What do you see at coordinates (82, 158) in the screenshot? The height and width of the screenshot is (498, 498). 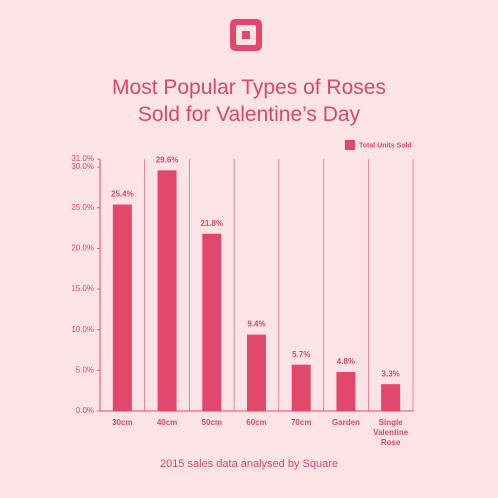 I see `y-tick-label: 31.0%` at bounding box center [82, 158].